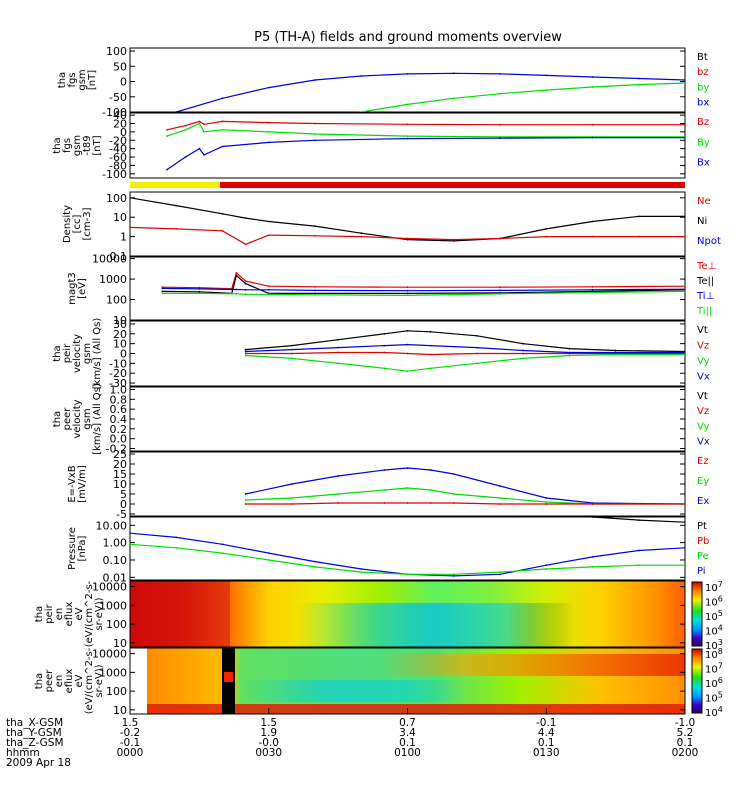 The width and height of the screenshot is (750, 800). I want to click on legend-density-Npot: Npot, so click(709, 241).